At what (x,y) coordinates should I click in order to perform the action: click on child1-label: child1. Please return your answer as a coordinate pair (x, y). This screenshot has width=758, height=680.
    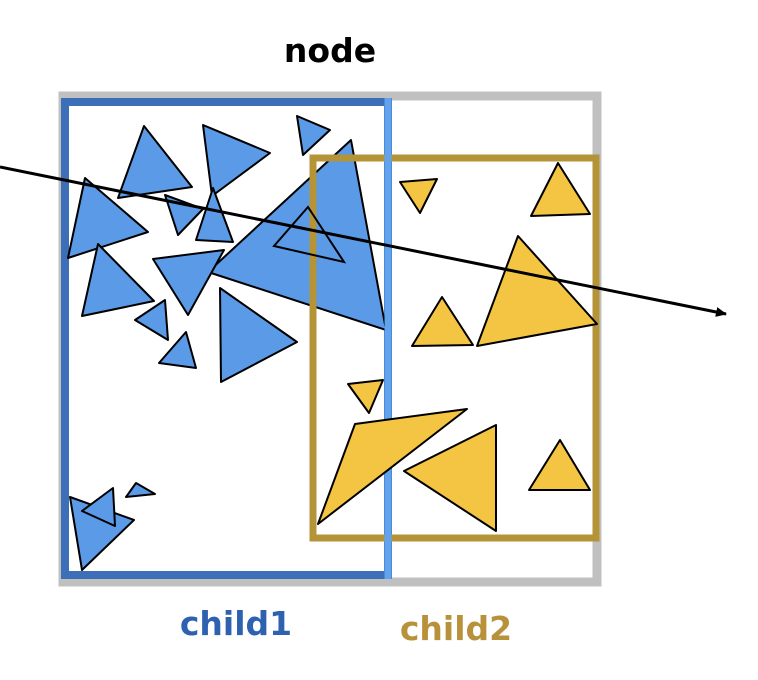
    Looking at the image, I should click on (236, 623).